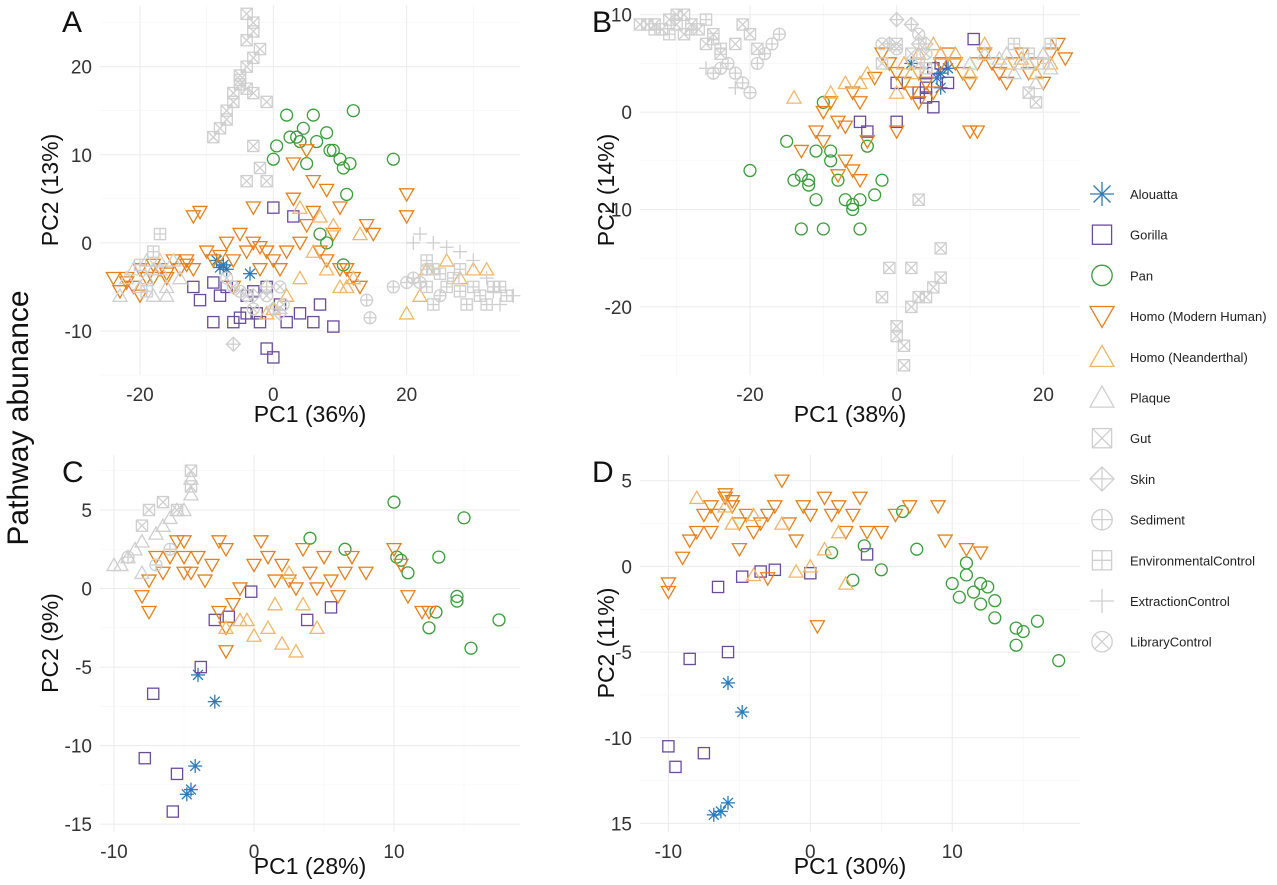  What do you see at coordinates (606, 190) in the screenshot?
I see `y-axis-label: PC2 (14%)` at bounding box center [606, 190].